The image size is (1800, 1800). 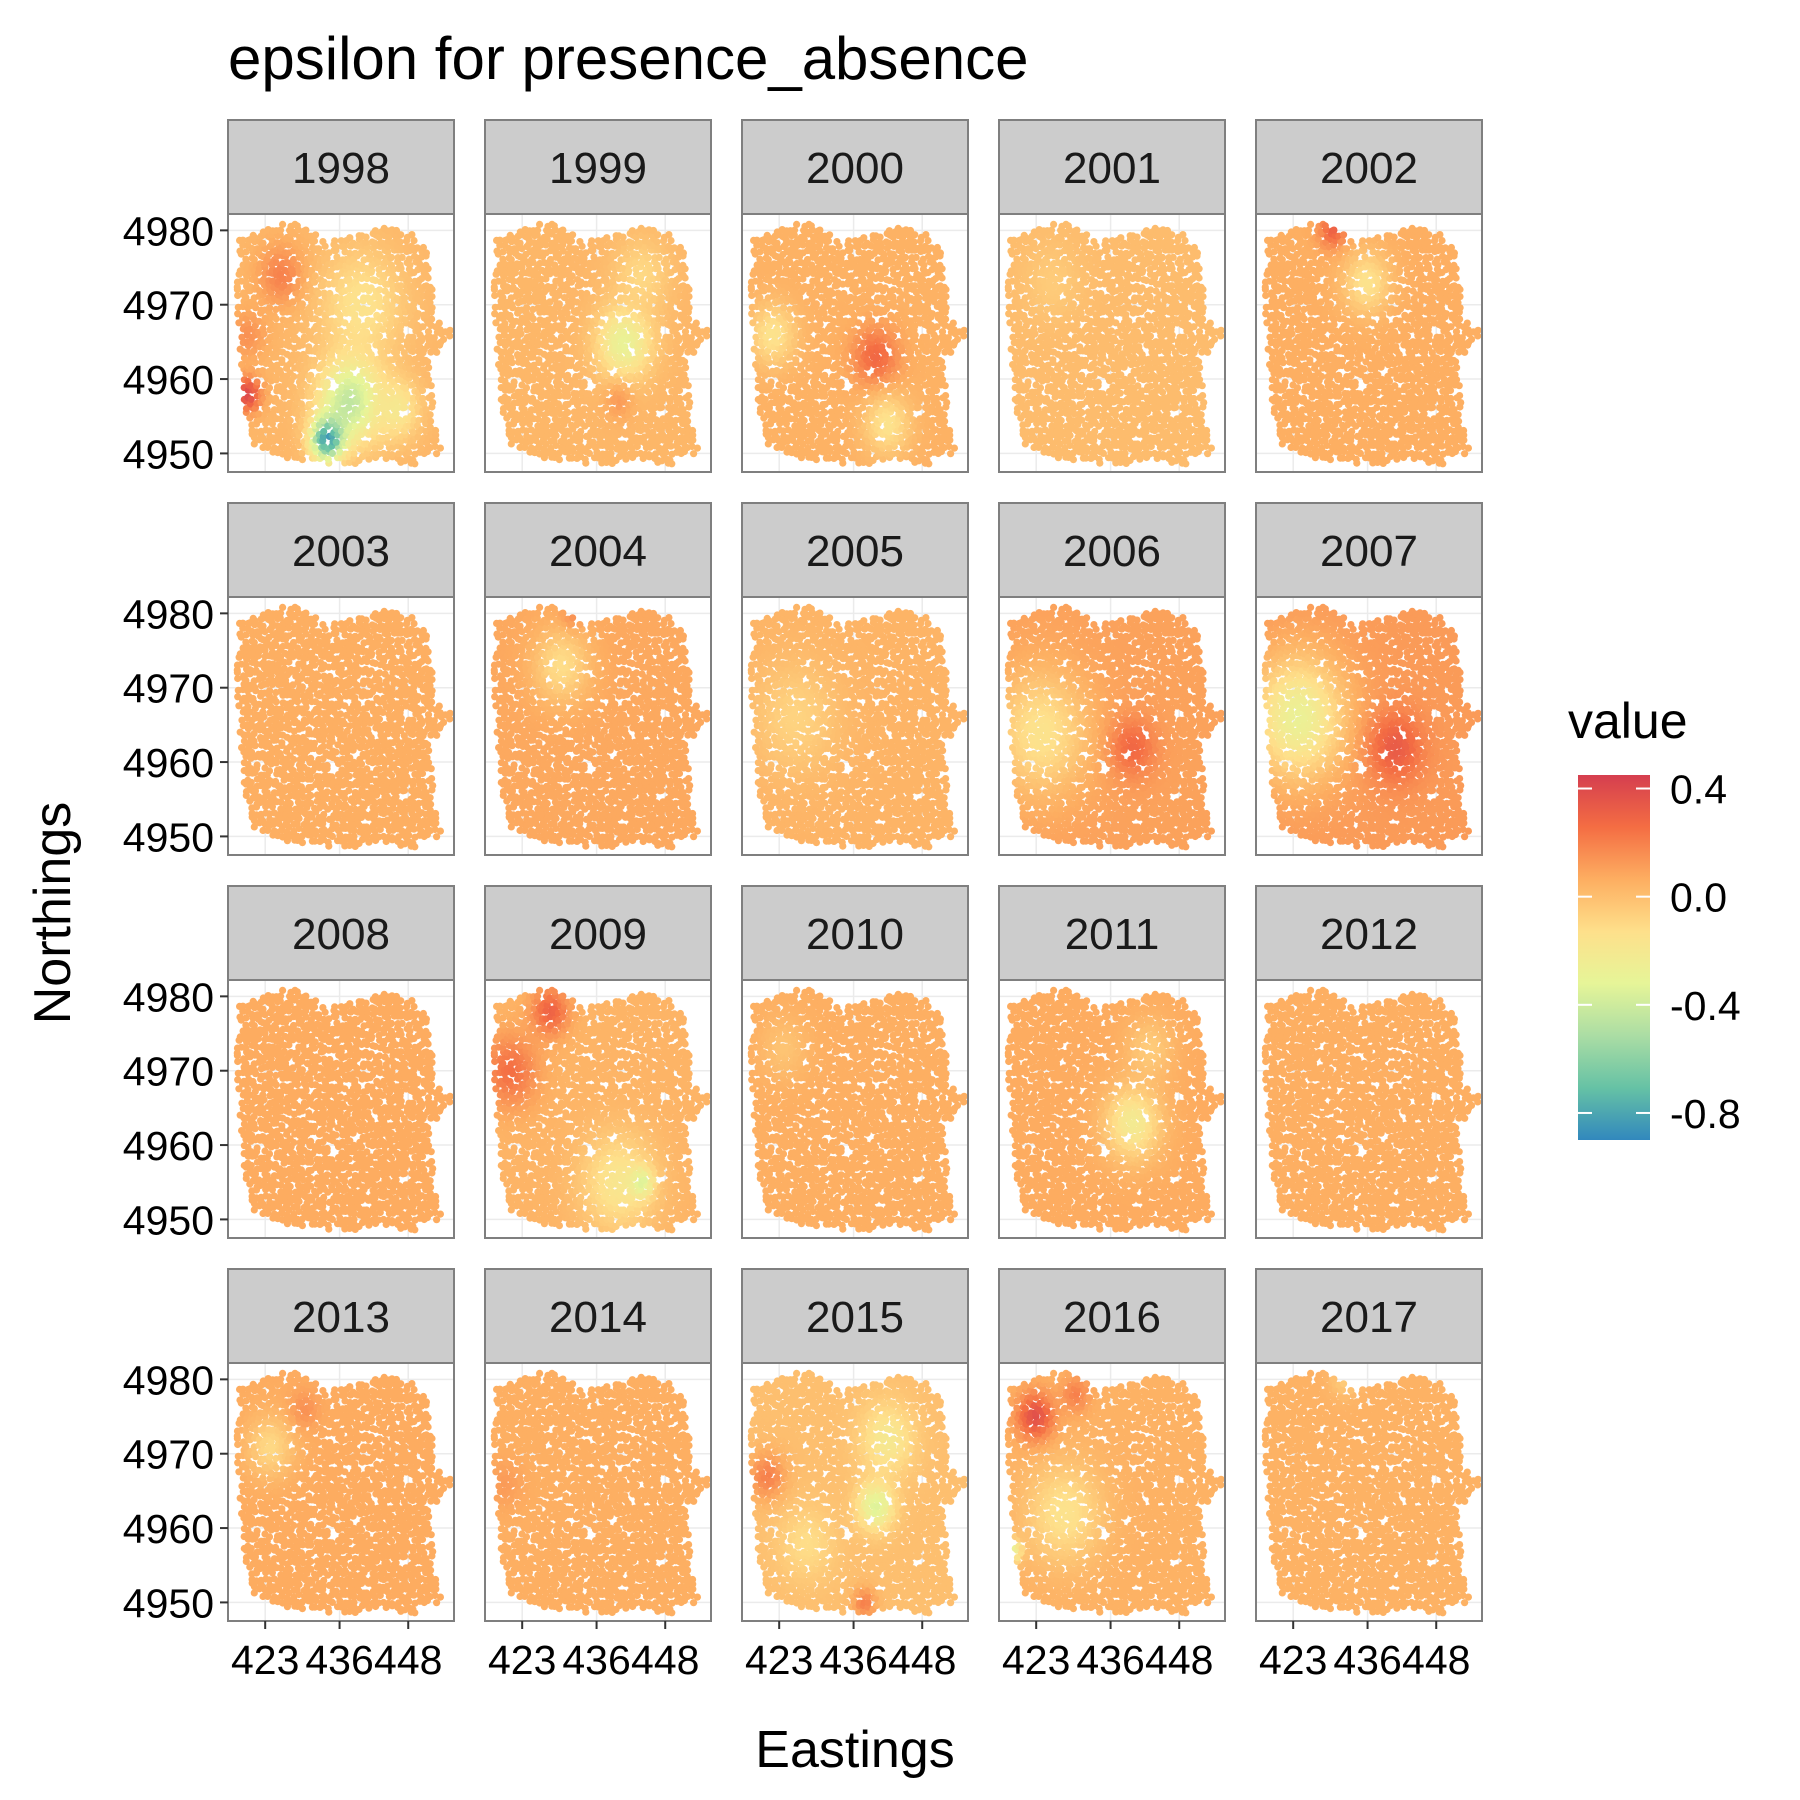 I want to click on y-tick-label: 4980, so click(x=168, y=231).